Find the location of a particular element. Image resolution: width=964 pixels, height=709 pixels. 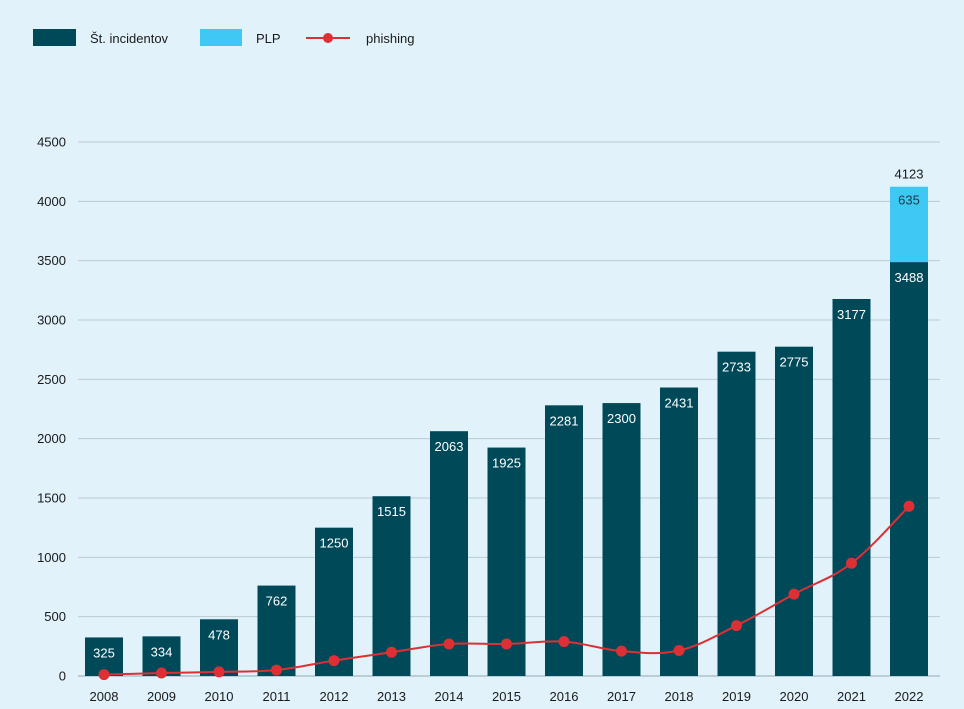

y-axis: 0 500 1000 1500 2000 2500 3000 3500 4000 4500 is located at coordinates (51, 409).